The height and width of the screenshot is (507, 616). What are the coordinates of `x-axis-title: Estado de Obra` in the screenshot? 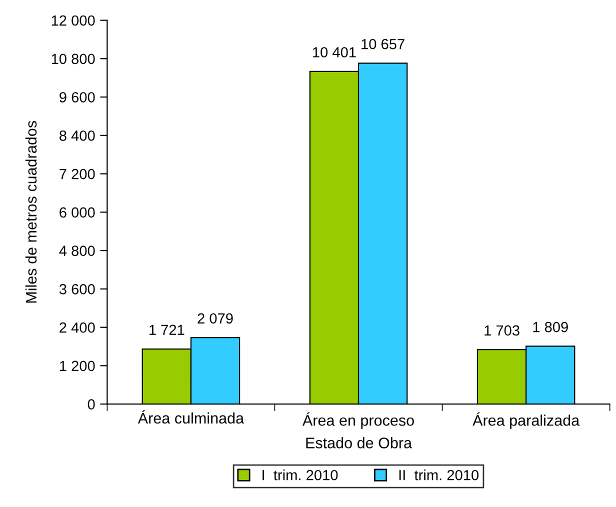 It's located at (359, 442).